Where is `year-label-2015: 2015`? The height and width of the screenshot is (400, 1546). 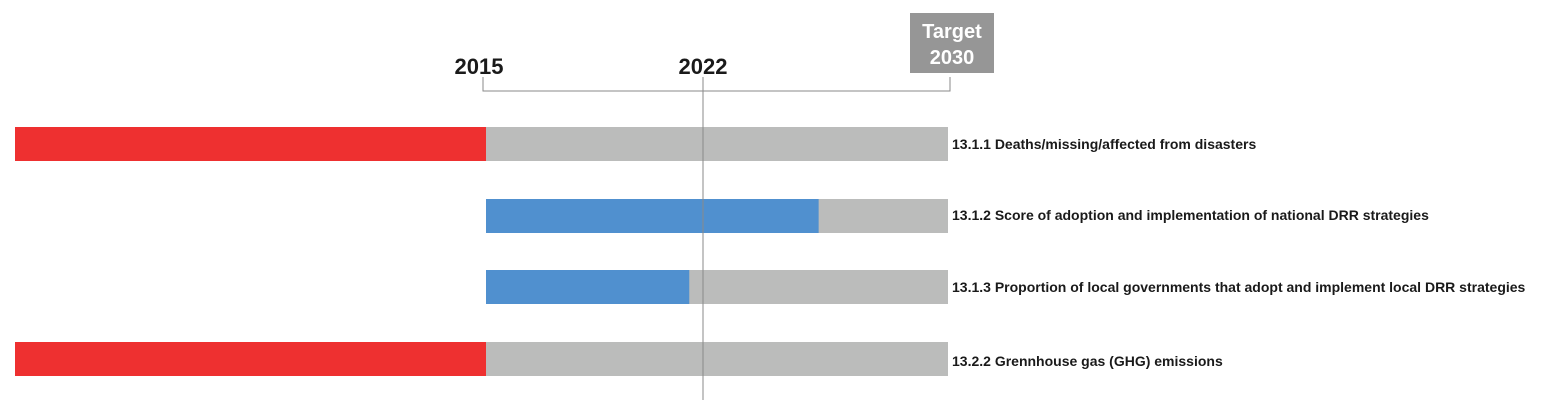 year-label-2015: 2015 is located at coordinates (479, 66).